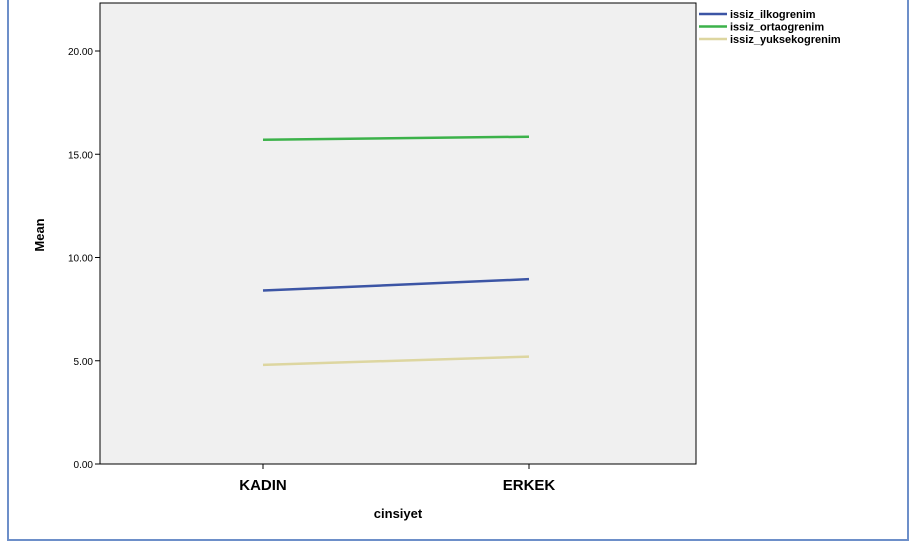  Describe the element at coordinates (80, 259) in the screenshot. I see `y-tick-label: 10.00` at that location.